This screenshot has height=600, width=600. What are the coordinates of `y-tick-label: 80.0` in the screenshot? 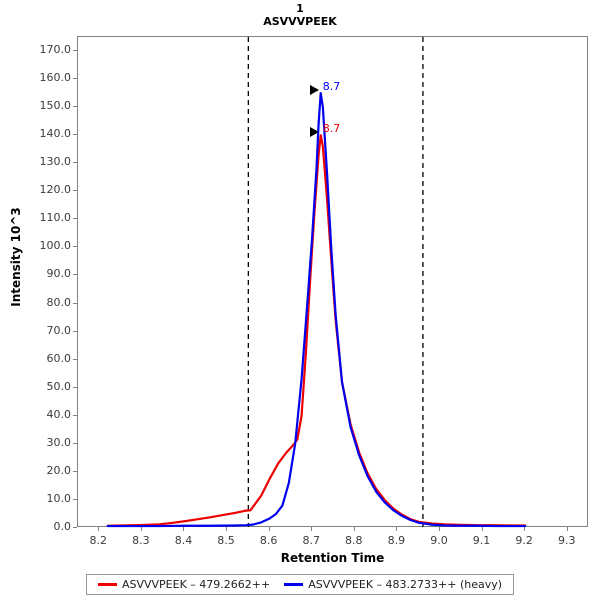 It's located at (59, 302).